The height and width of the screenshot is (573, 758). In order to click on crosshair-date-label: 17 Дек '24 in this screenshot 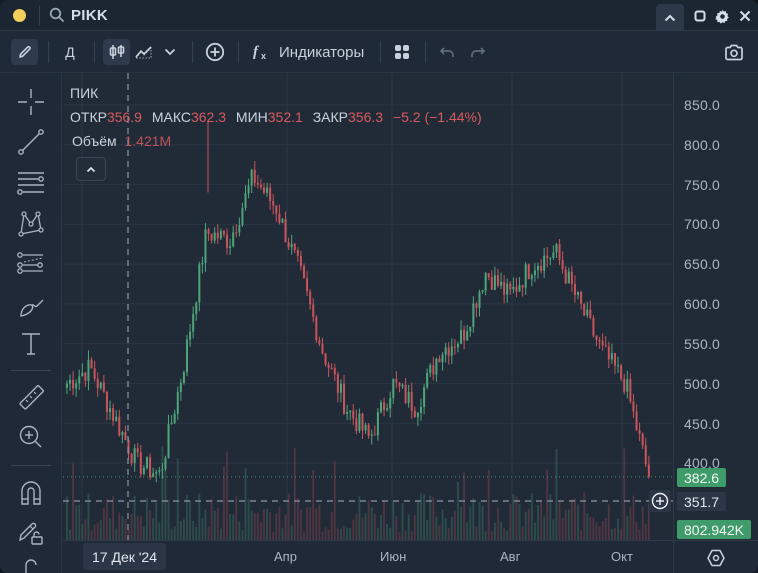, I will do `click(124, 556)`.